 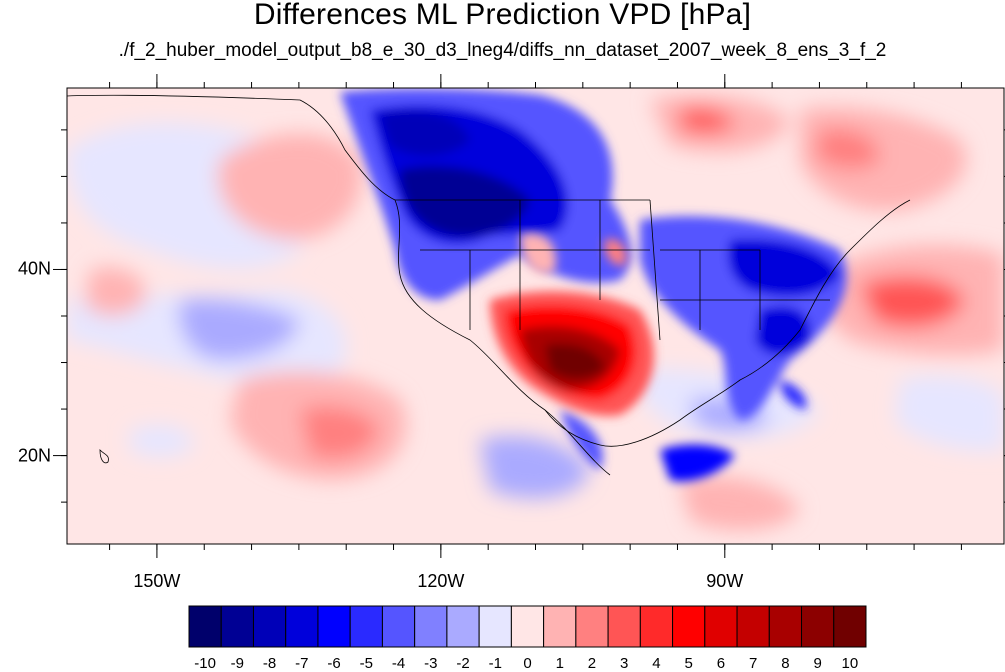 I want to click on colorbar-label: 5, so click(x=688, y=663).